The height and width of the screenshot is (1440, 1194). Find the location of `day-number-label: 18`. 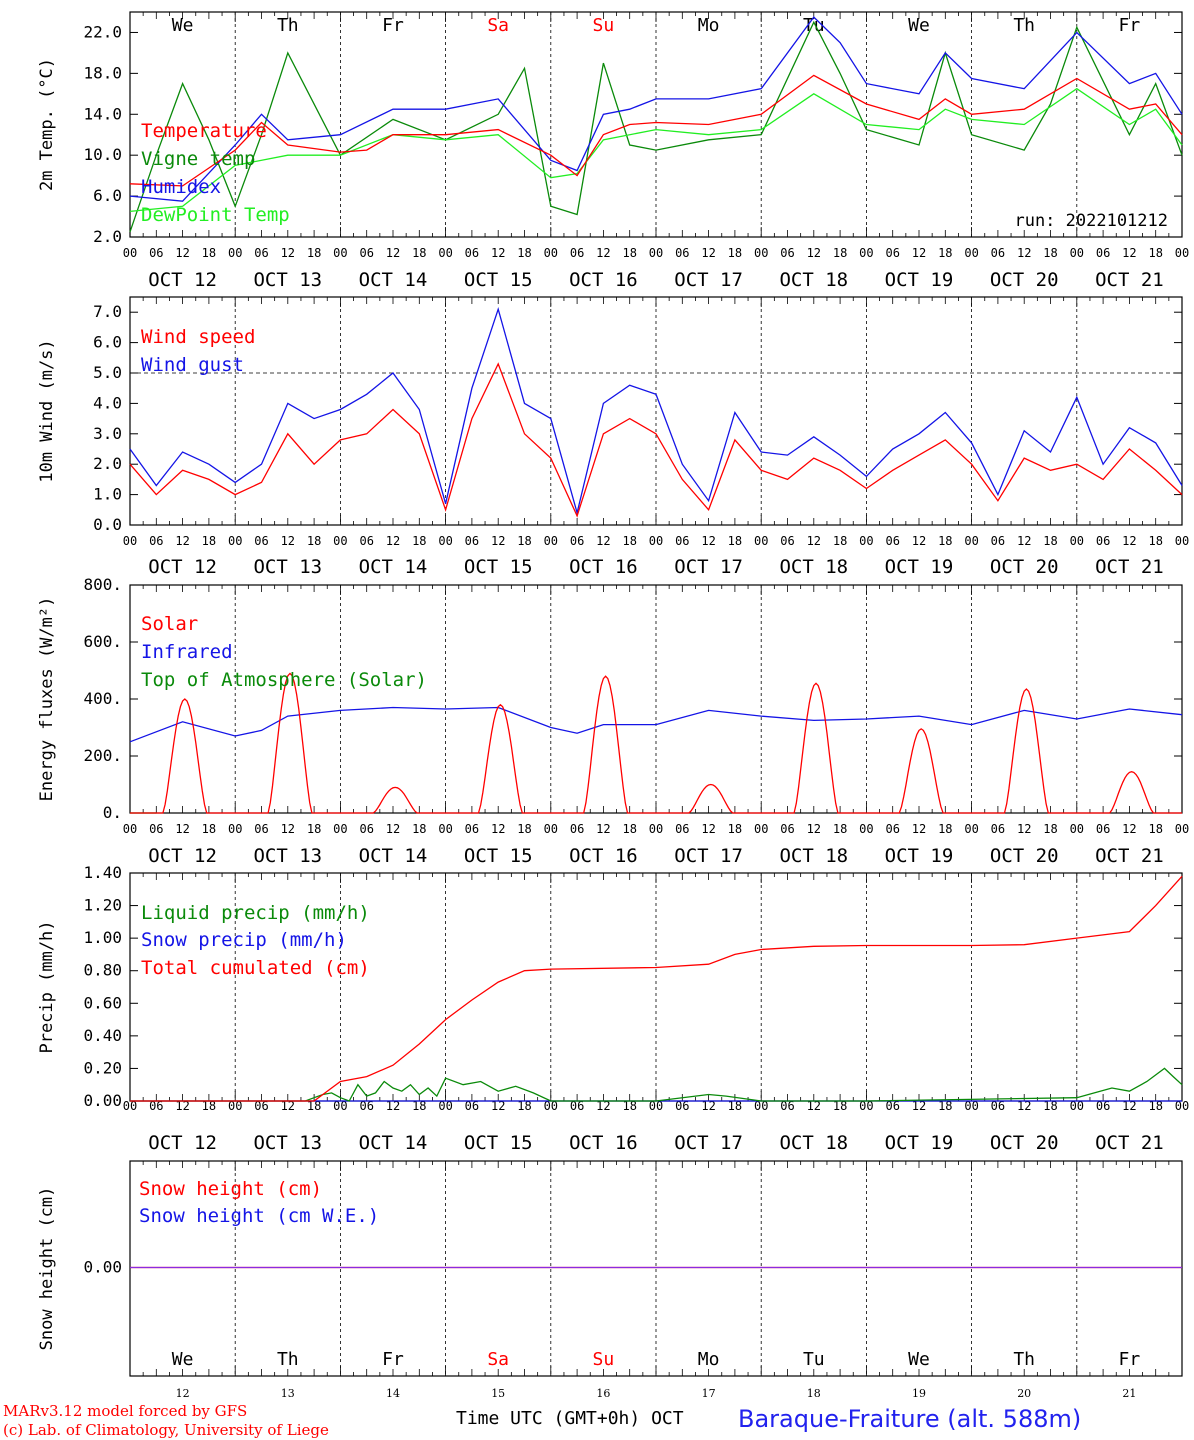

day-number-label: 18 is located at coordinates (814, 1393).